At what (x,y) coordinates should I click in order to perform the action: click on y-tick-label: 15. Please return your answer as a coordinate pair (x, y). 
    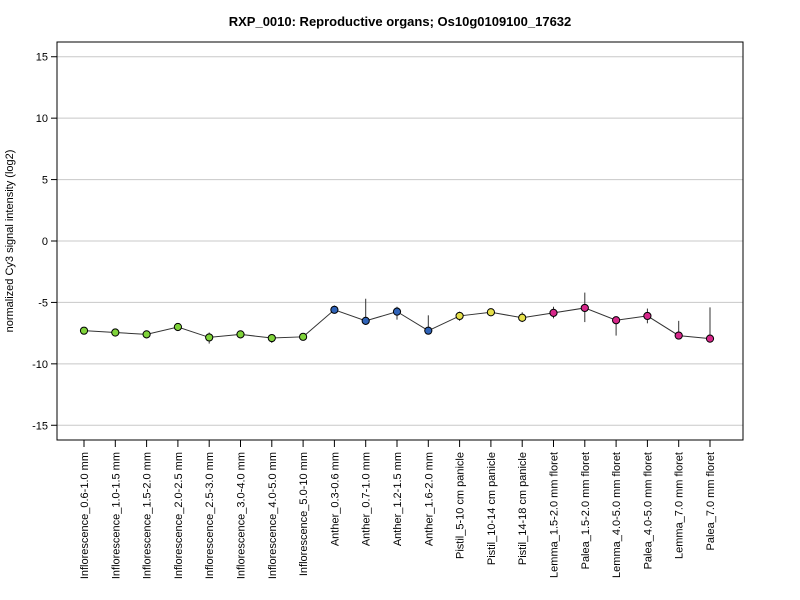
    Looking at the image, I should click on (42, 58).